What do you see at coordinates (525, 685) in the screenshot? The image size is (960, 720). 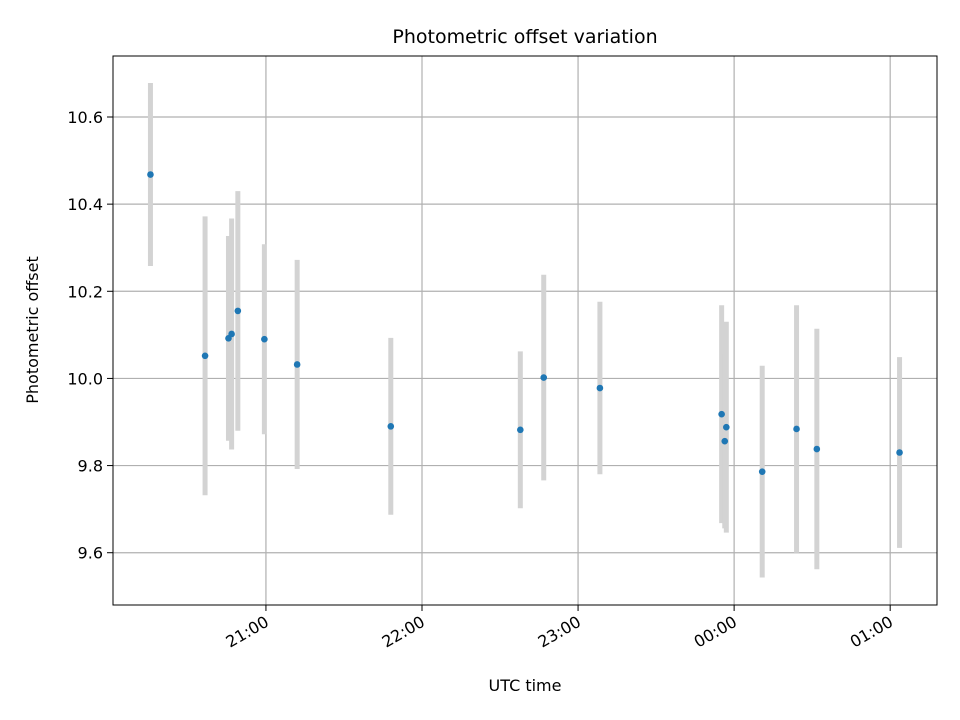 I see `x-axis-title: UTC time` at bounding box center [525, 685].